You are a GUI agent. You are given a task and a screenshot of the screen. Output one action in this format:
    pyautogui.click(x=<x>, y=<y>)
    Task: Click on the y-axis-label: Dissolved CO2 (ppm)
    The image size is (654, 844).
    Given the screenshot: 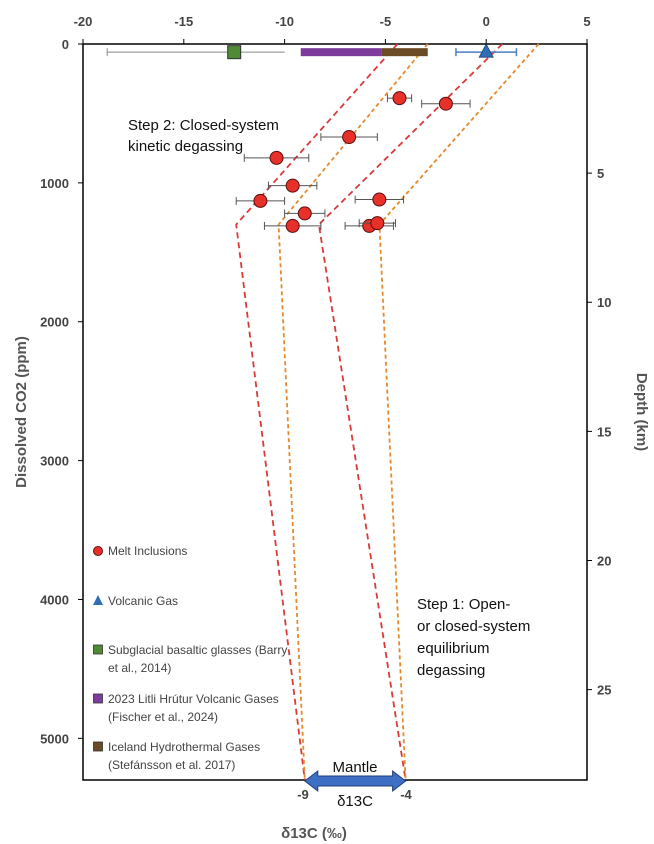 What is the action you would take?
    pyautogui.click(x=21, y=412)
    